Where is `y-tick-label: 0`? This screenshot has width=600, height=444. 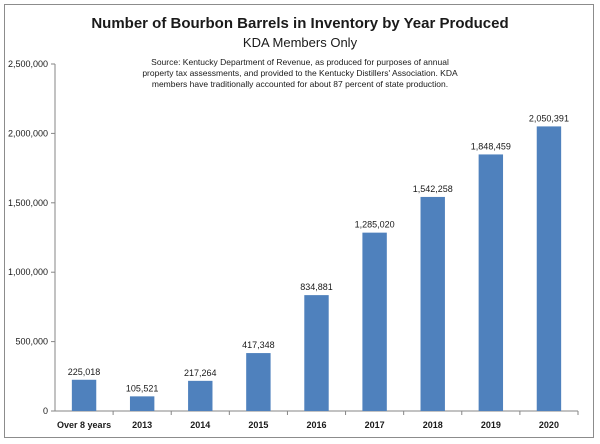 y-tick-label: 0 is located at coordinates (45, 411).